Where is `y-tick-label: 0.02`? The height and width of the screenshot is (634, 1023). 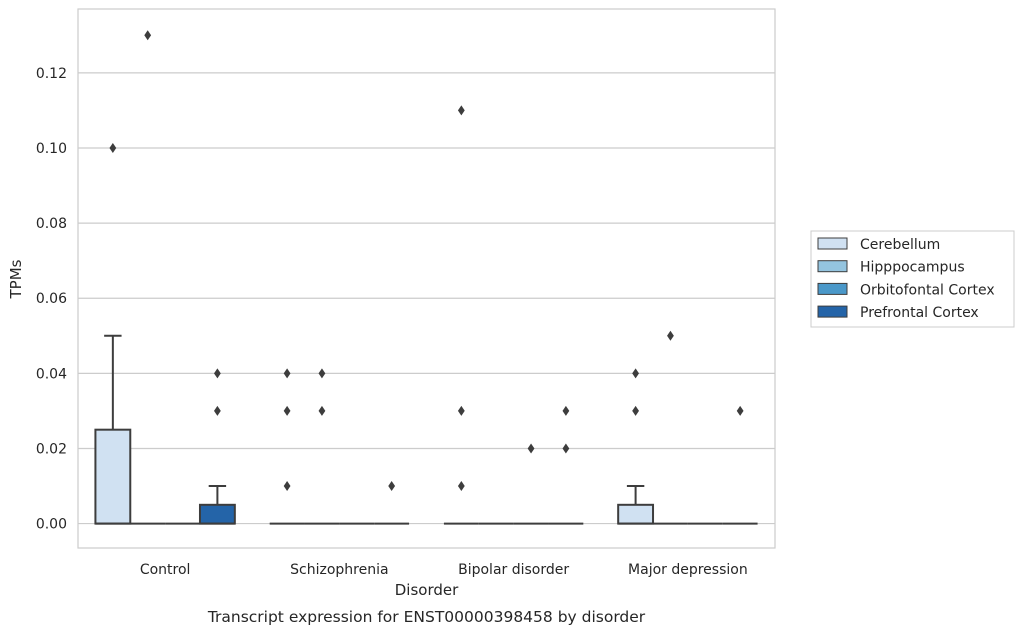
y-tick-label: 0.02 is located at coordinates (51, 449).